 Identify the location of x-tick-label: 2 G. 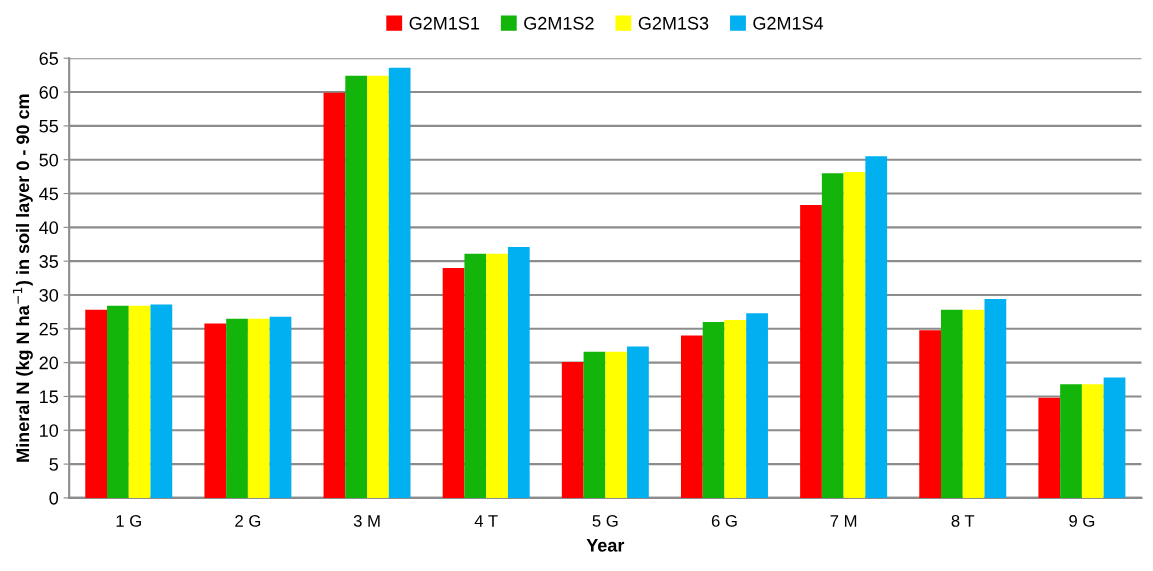
(248, 521).